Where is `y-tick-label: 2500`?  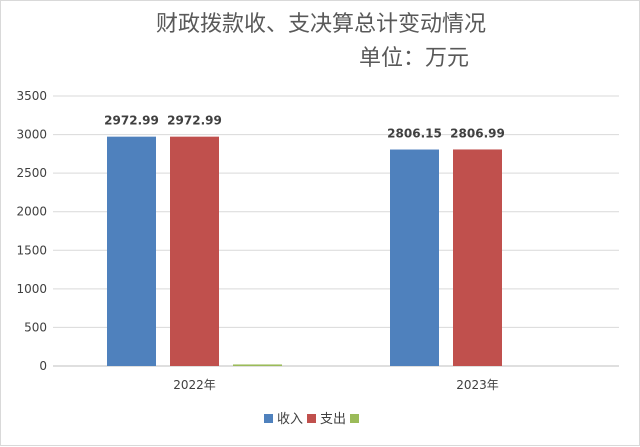
y-tick-label: 2500 is located at coordinates (31, 173).